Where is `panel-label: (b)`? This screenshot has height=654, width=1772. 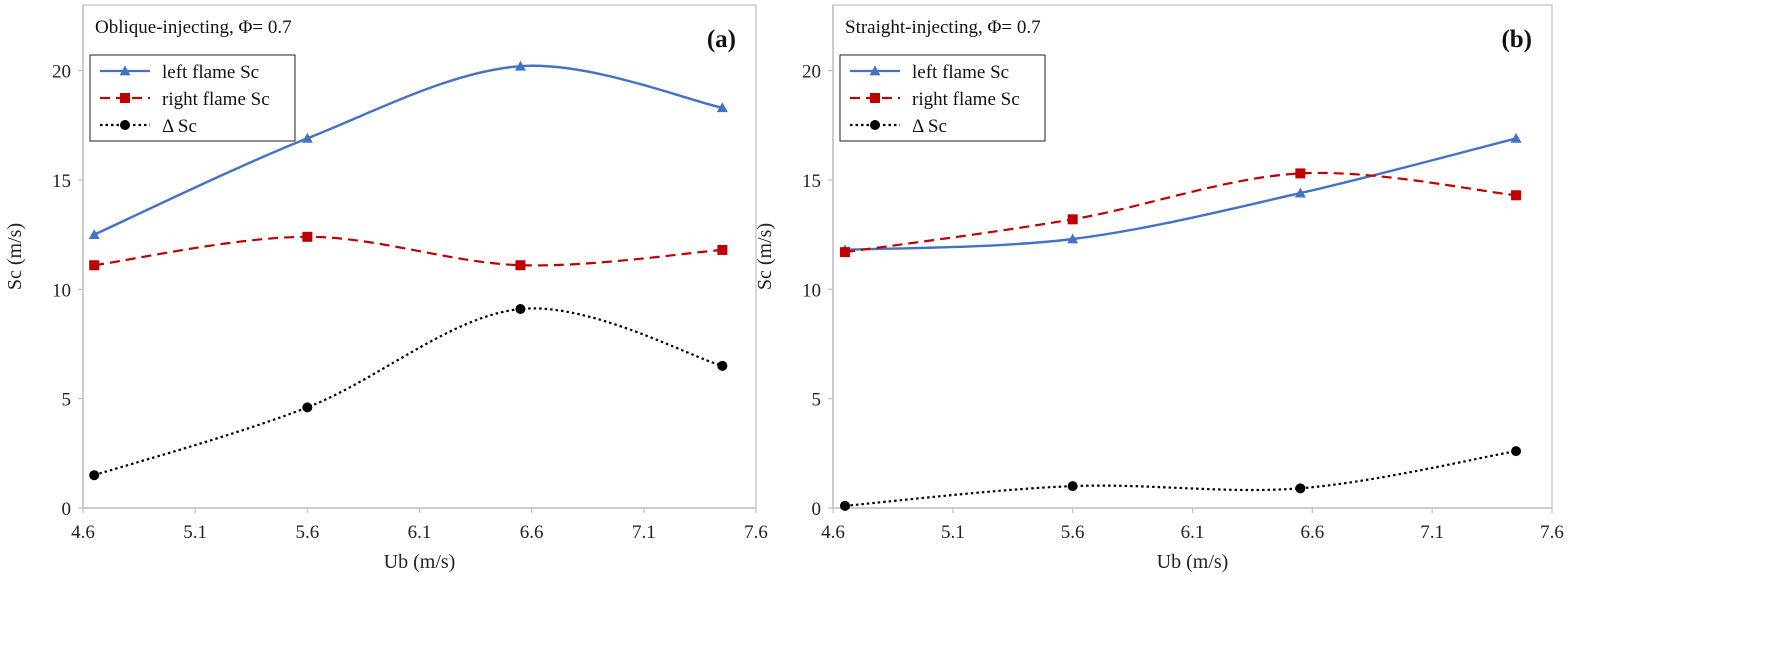 panel-label: (b) is located at coordinates (1516, 39).